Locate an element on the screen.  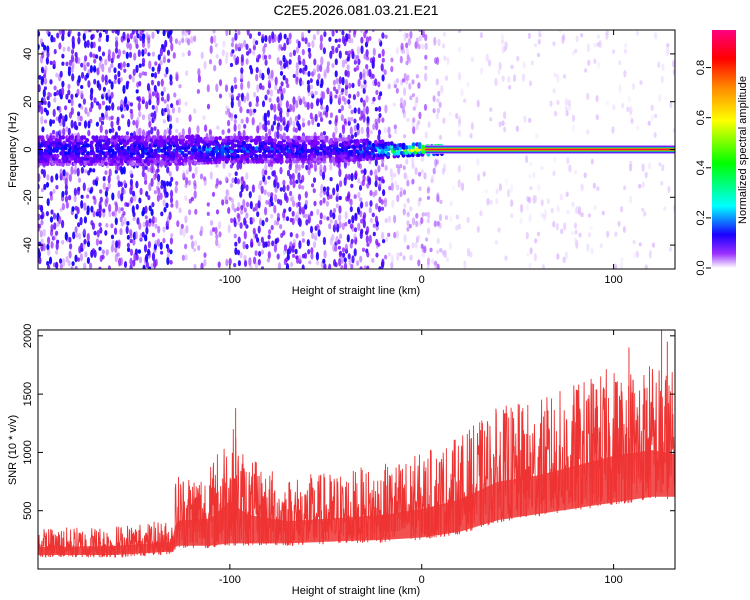
snr-x-axis-label: Height of straight line (km) is located at coordinates (356, 591).